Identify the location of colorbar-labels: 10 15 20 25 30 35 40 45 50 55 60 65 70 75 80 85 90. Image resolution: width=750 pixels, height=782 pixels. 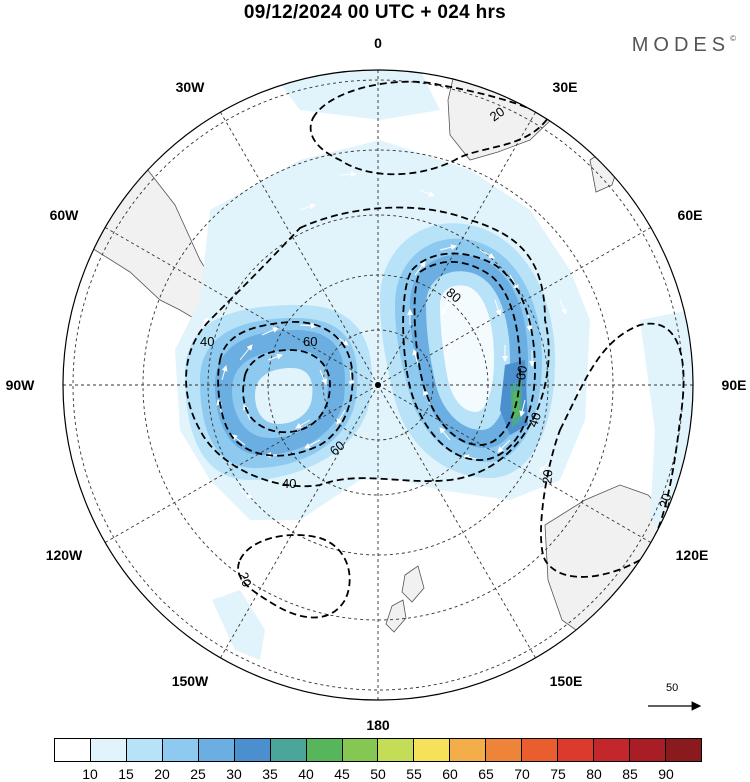
(378, 774).